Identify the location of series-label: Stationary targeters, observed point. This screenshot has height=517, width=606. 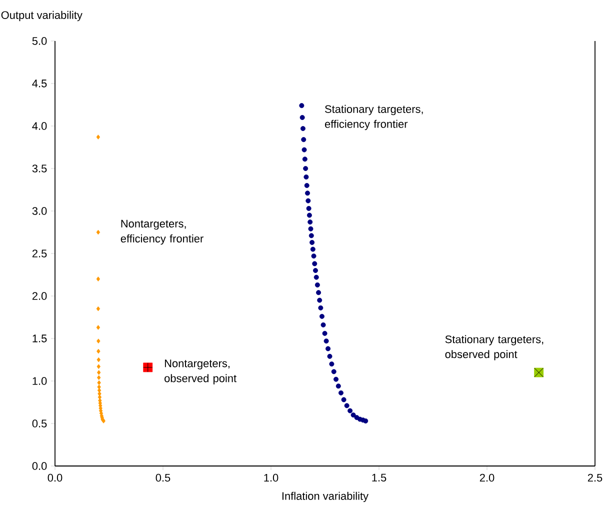
(494, 347).